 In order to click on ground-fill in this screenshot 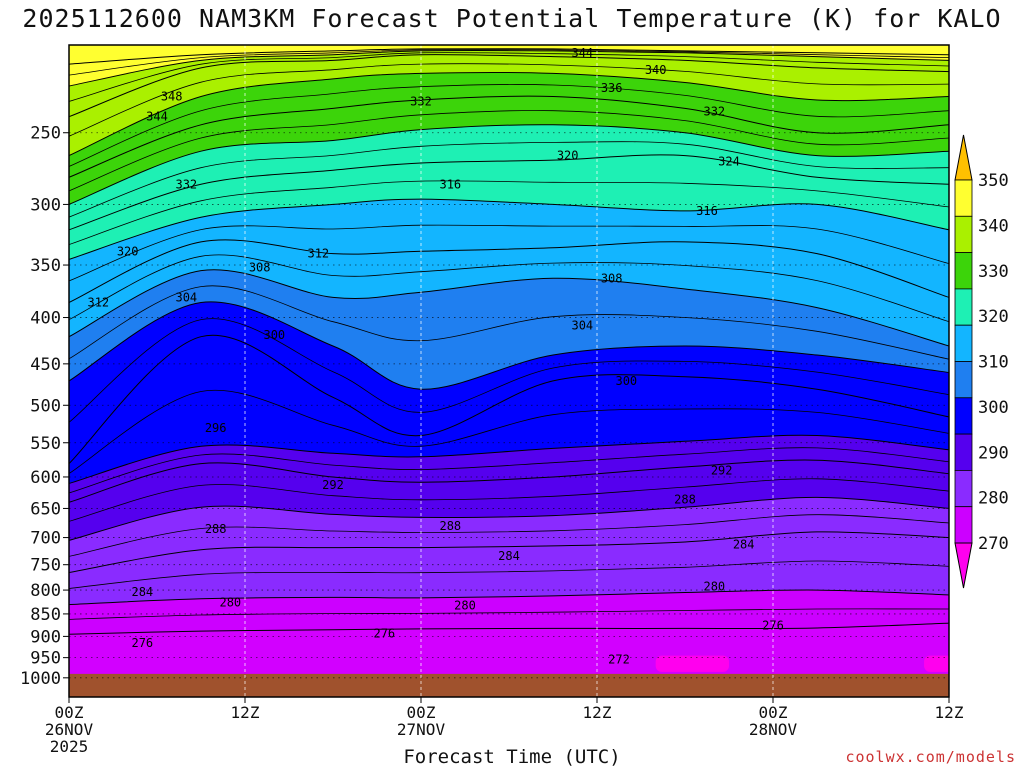, I will do `click(509, 685)`.